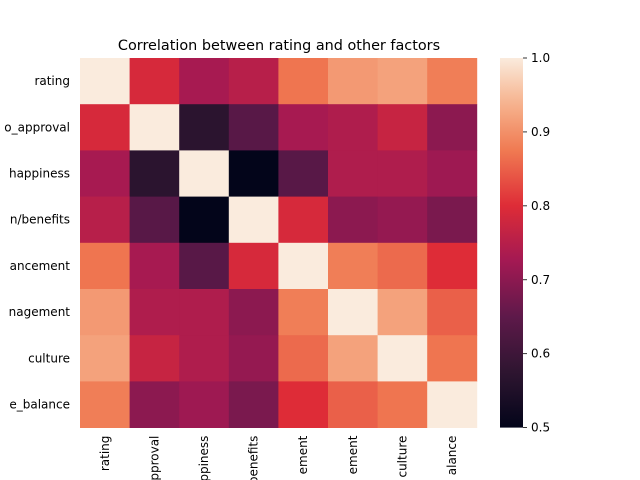  What do you see at coordinates (49, 358) in the screenshot?
I see `row-label: culture` at bounding box center [49, 358].